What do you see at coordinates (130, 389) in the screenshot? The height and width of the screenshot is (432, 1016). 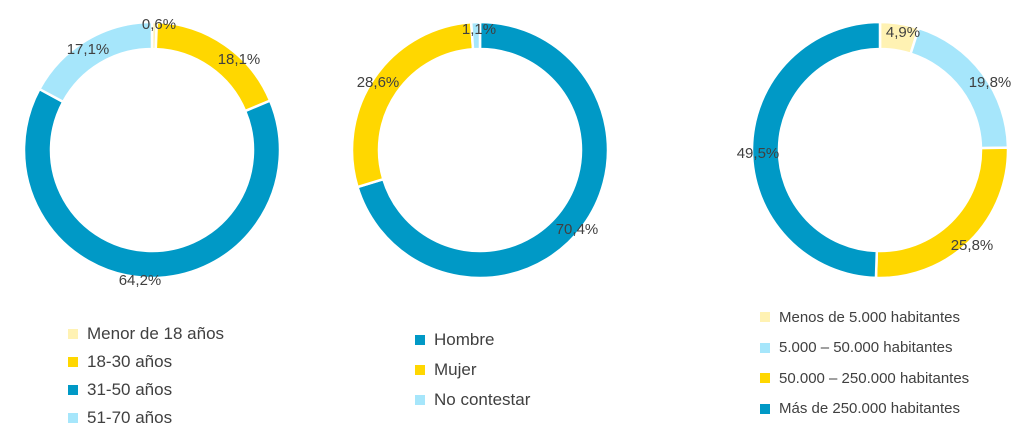 I see `legend-label: 31-50 años` at bounding box center [130, 389].